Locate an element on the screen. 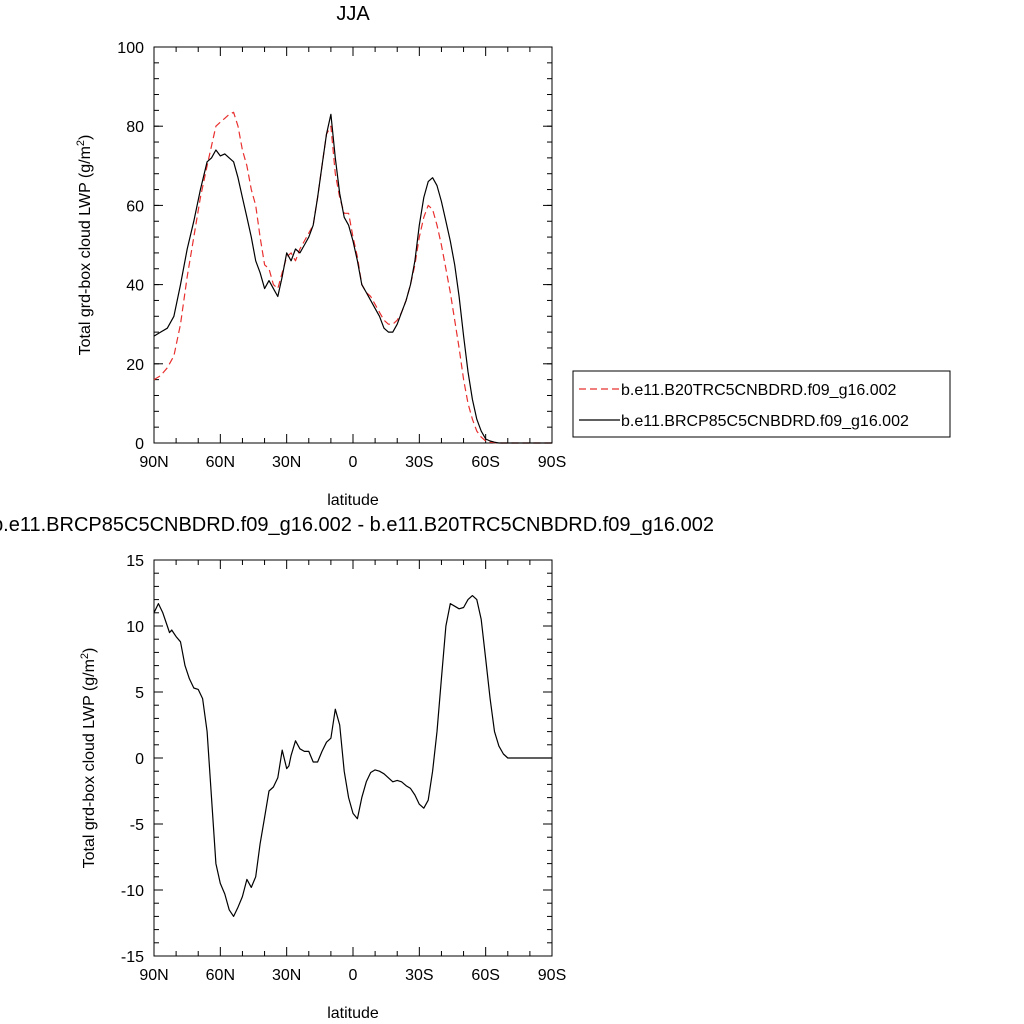 The image size is (1024, 1024). top-chart-ylabel: Total grd-box cloud LWP (g/m2) is located at coordinates (84, 245).